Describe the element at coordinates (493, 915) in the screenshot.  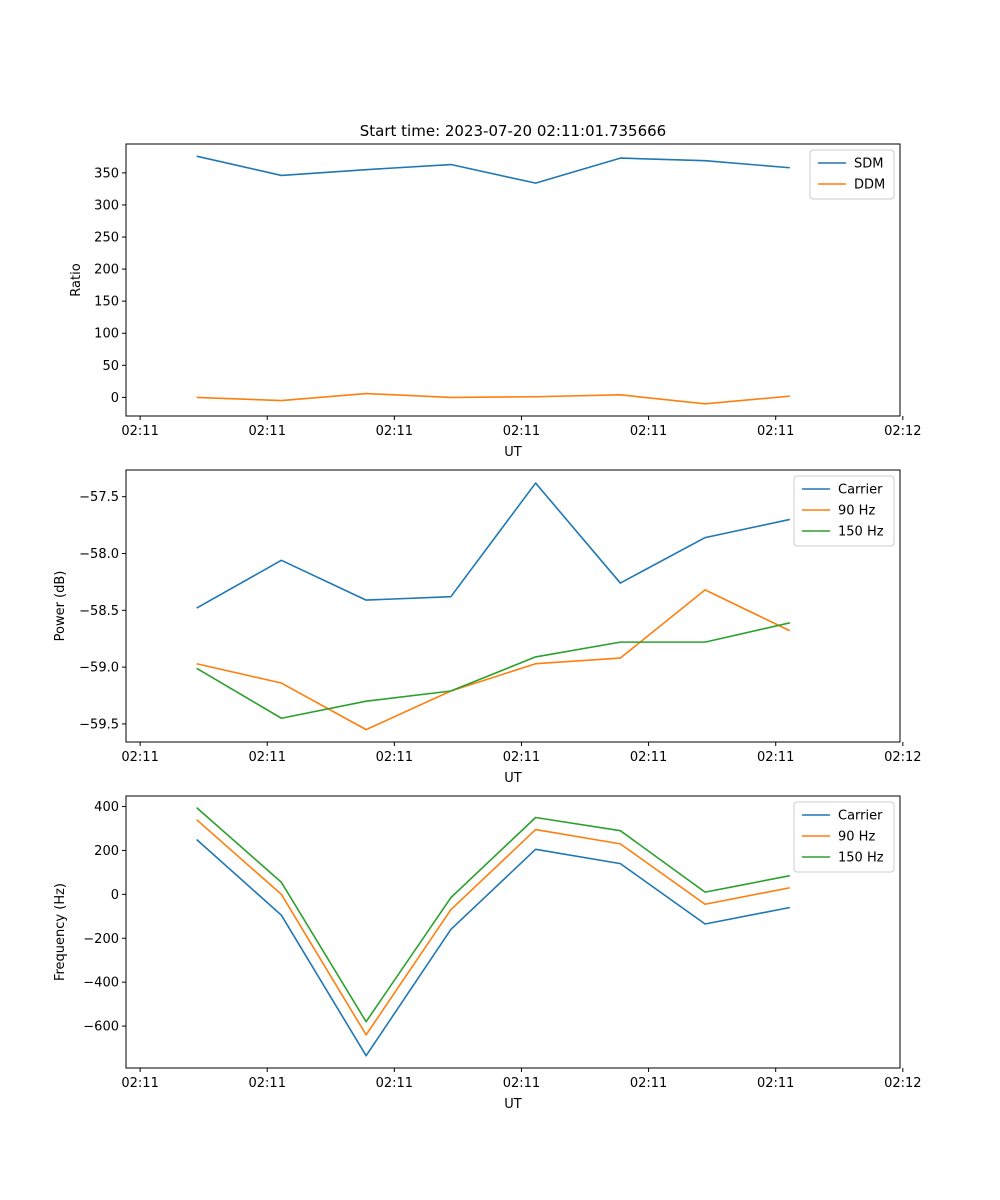
I see `frequency-series-line-150-hz` at that location.